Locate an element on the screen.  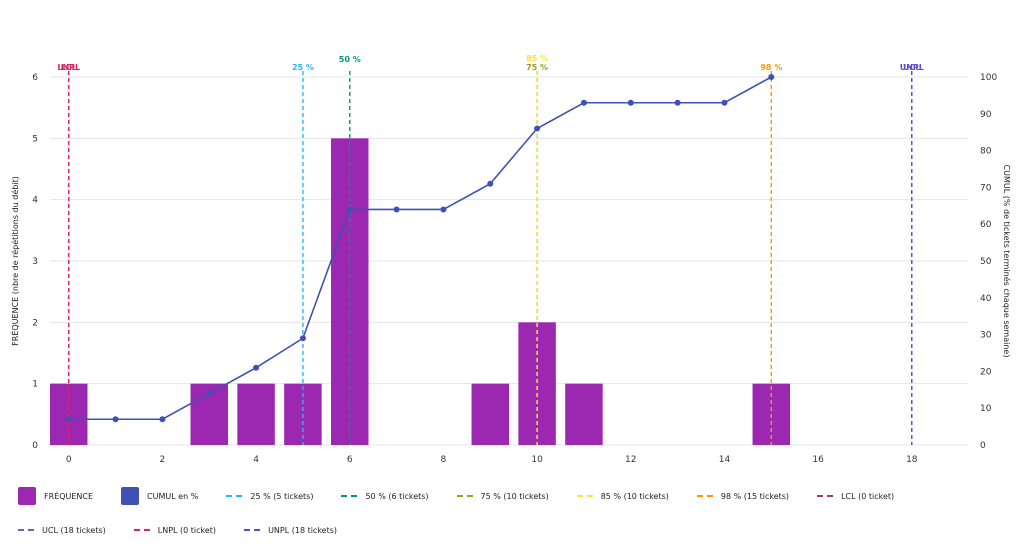
legend-label: CUMUL en % is located at coordinates (173, 496).